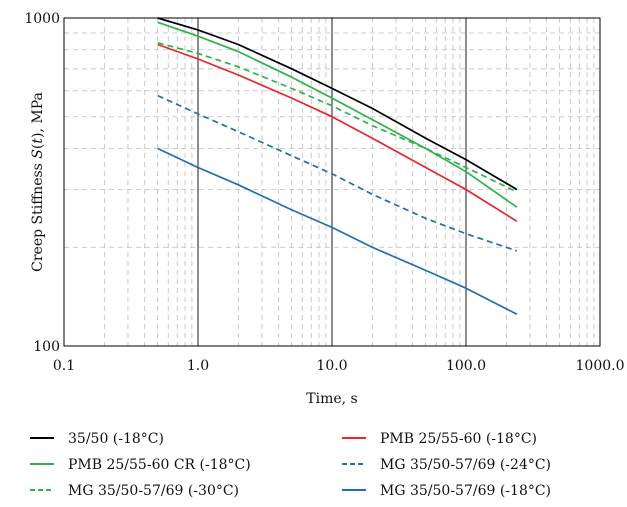 The width and height of the screenshot is (627, 507). I want to click on y-axis-title: Creep Stiffness S(t), MPa, so click(38, 182).